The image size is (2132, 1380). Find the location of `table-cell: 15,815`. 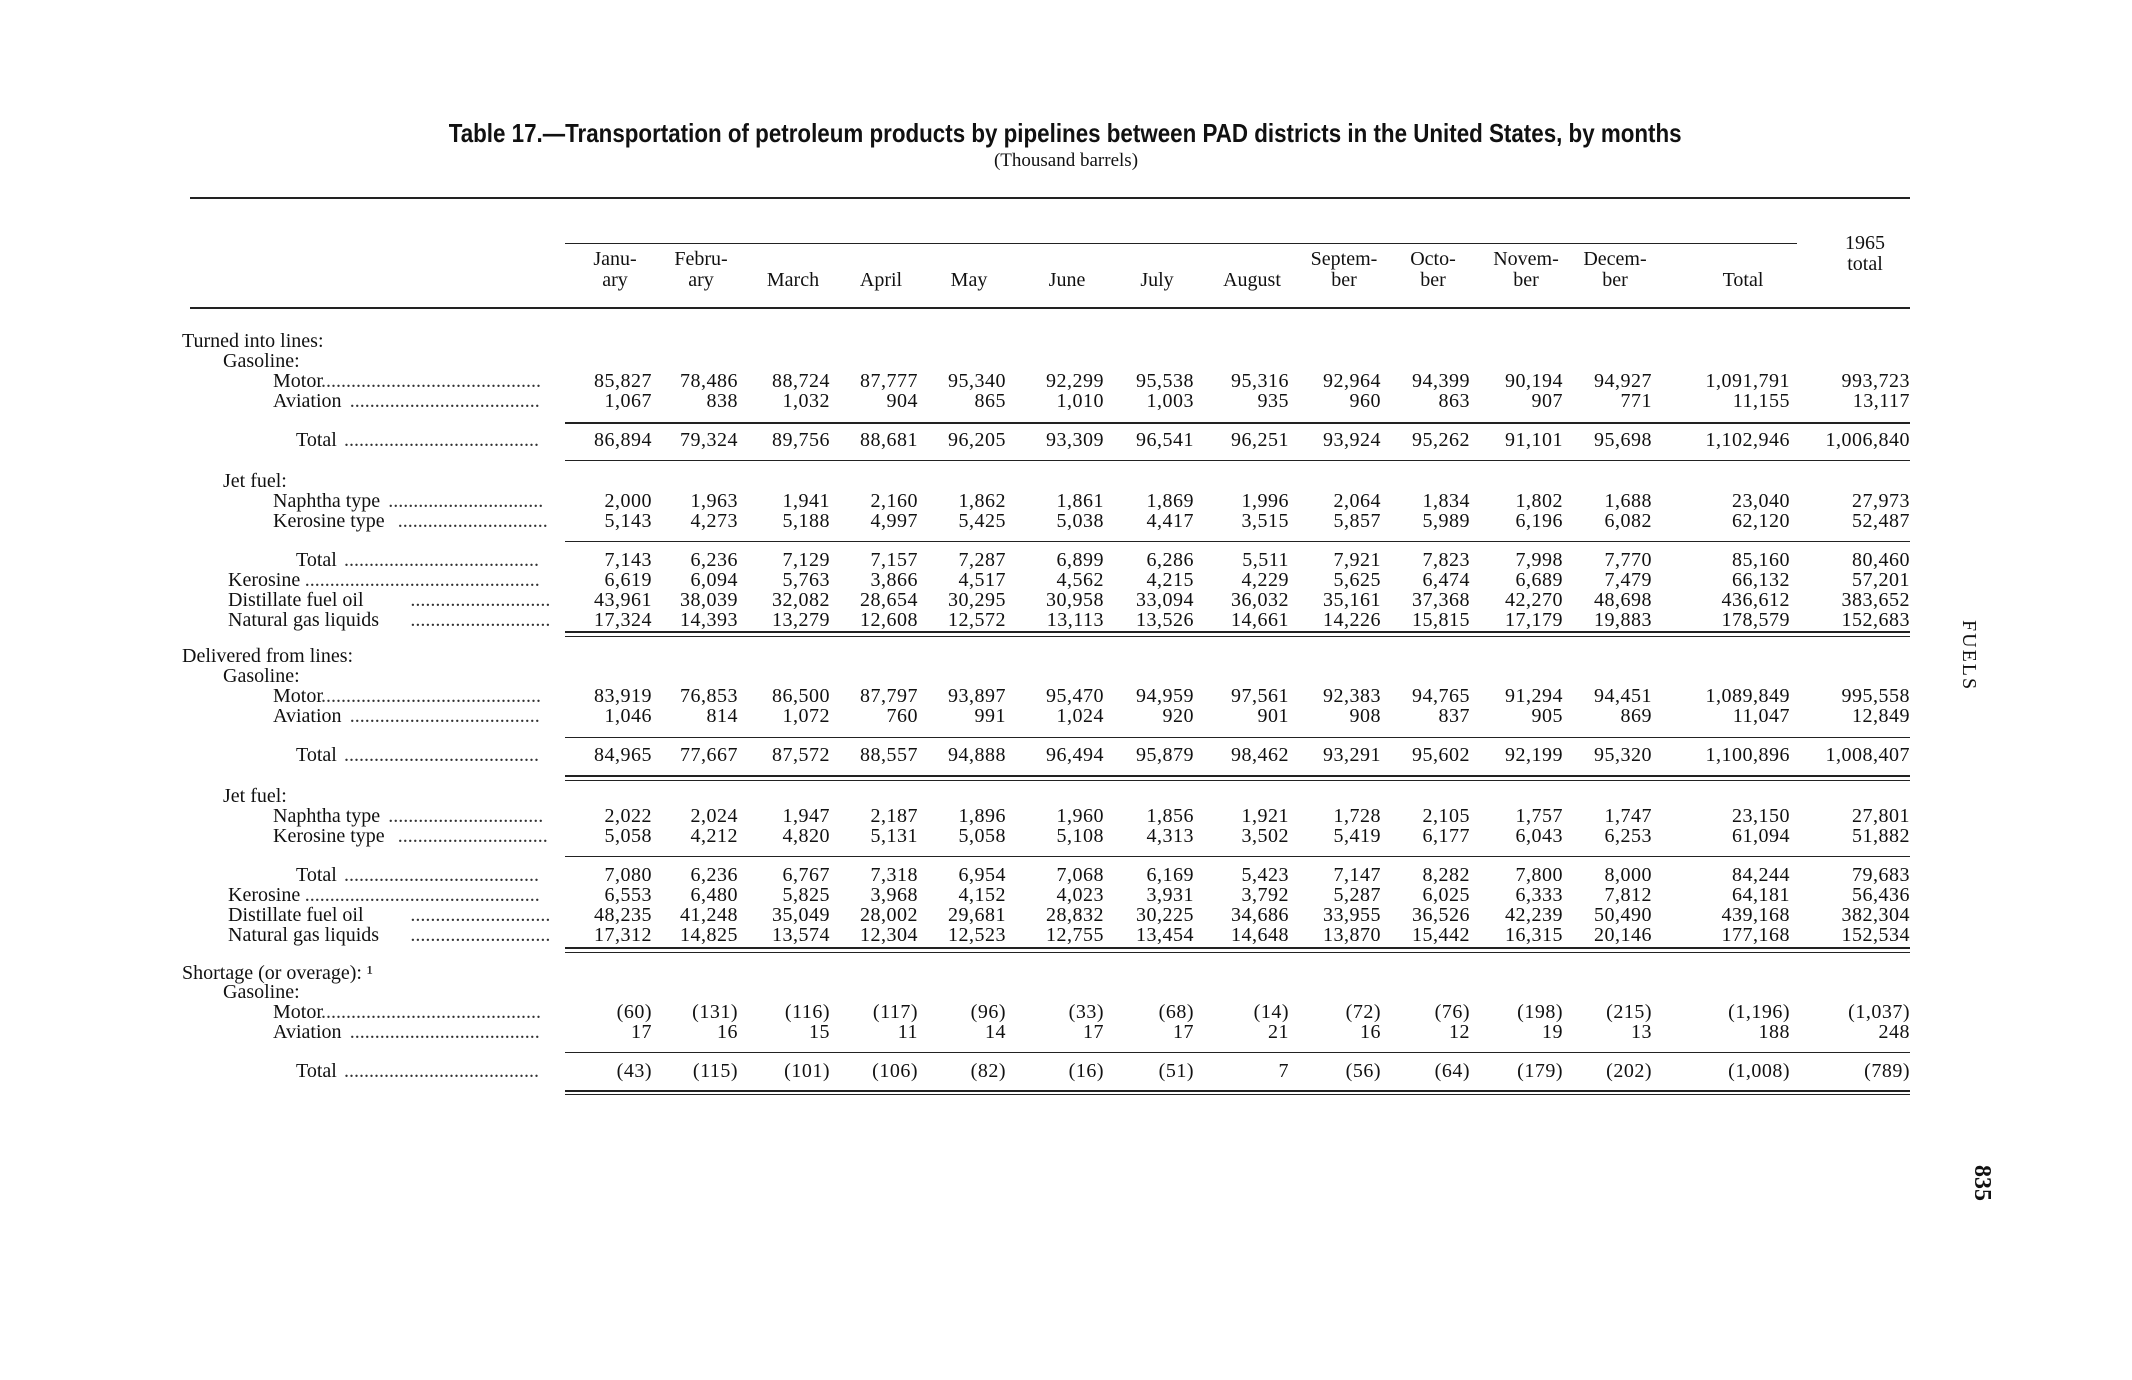

table-cell: 15,815 is located at coordinates (1441, 620).